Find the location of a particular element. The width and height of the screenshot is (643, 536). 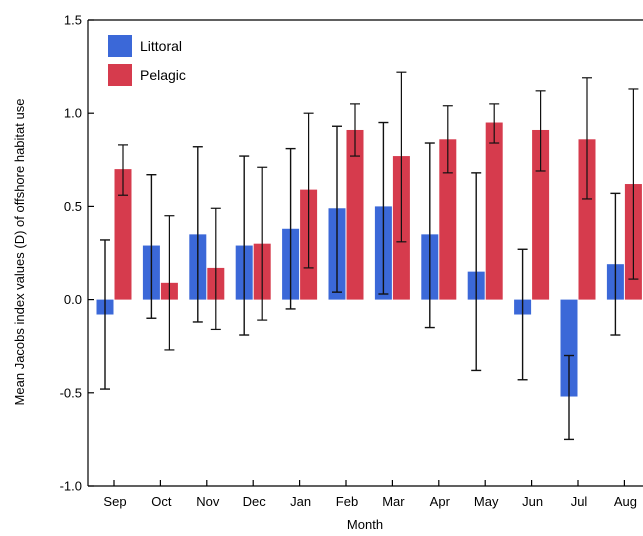

y-tick-label: 0.5 is located at coordinates (73, 206).